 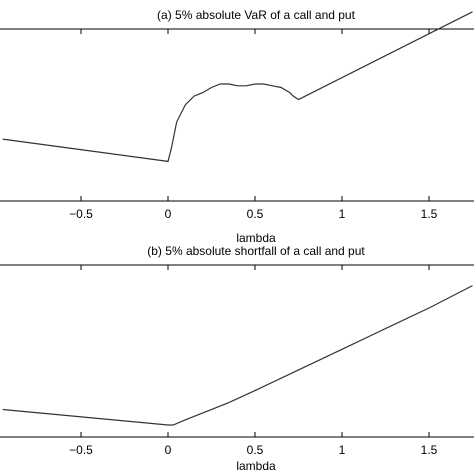 I want to click on panel-a-x-tick-label: 1.5, so click(x=429, y=214).